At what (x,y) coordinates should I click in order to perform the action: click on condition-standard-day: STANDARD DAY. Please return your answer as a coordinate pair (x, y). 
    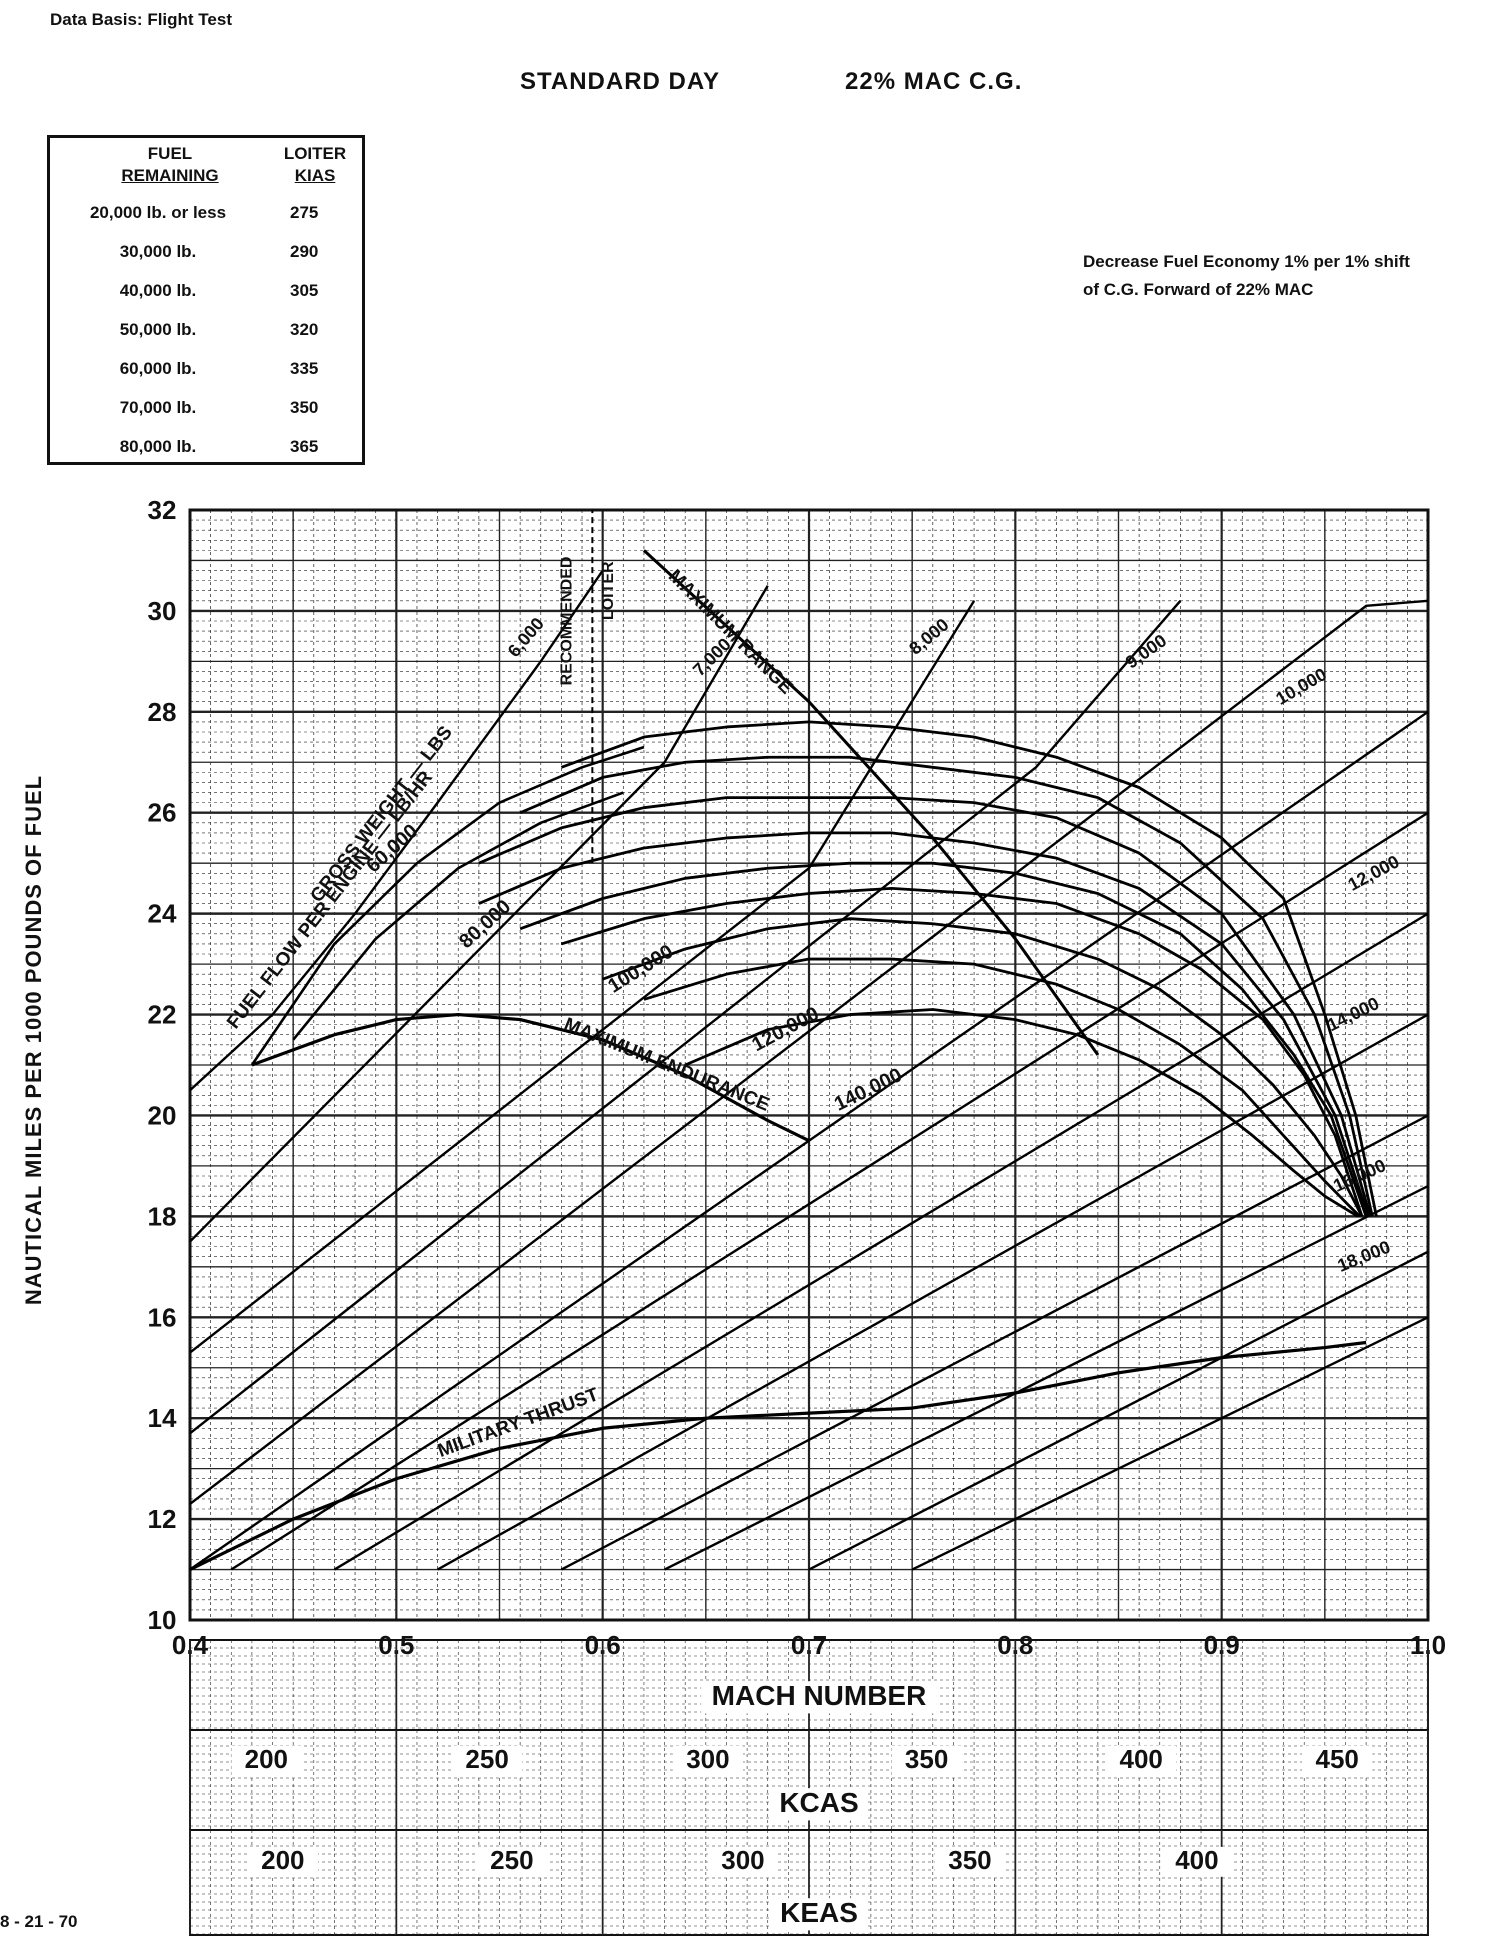
    Looking at the image, I should click on (620, 81).